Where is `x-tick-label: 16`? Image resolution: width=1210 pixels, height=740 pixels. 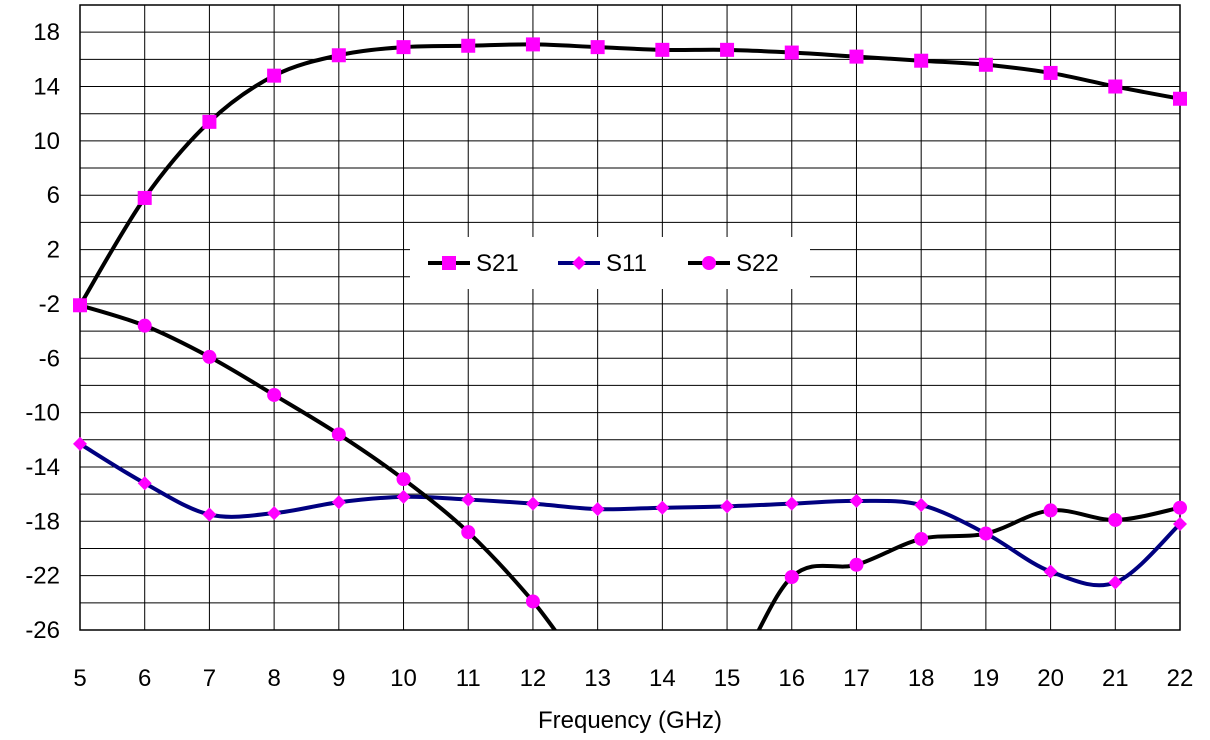 x-tick-label: 16 is located at coordinates (791, 678).